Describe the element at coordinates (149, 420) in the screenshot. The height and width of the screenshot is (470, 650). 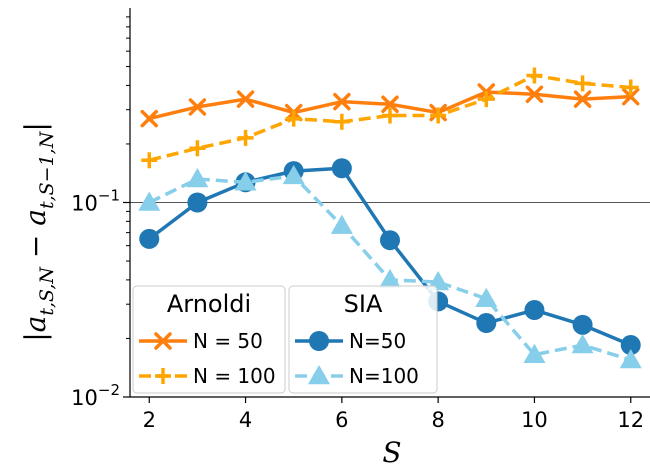
I see `x-tick-label: 2` at that location.